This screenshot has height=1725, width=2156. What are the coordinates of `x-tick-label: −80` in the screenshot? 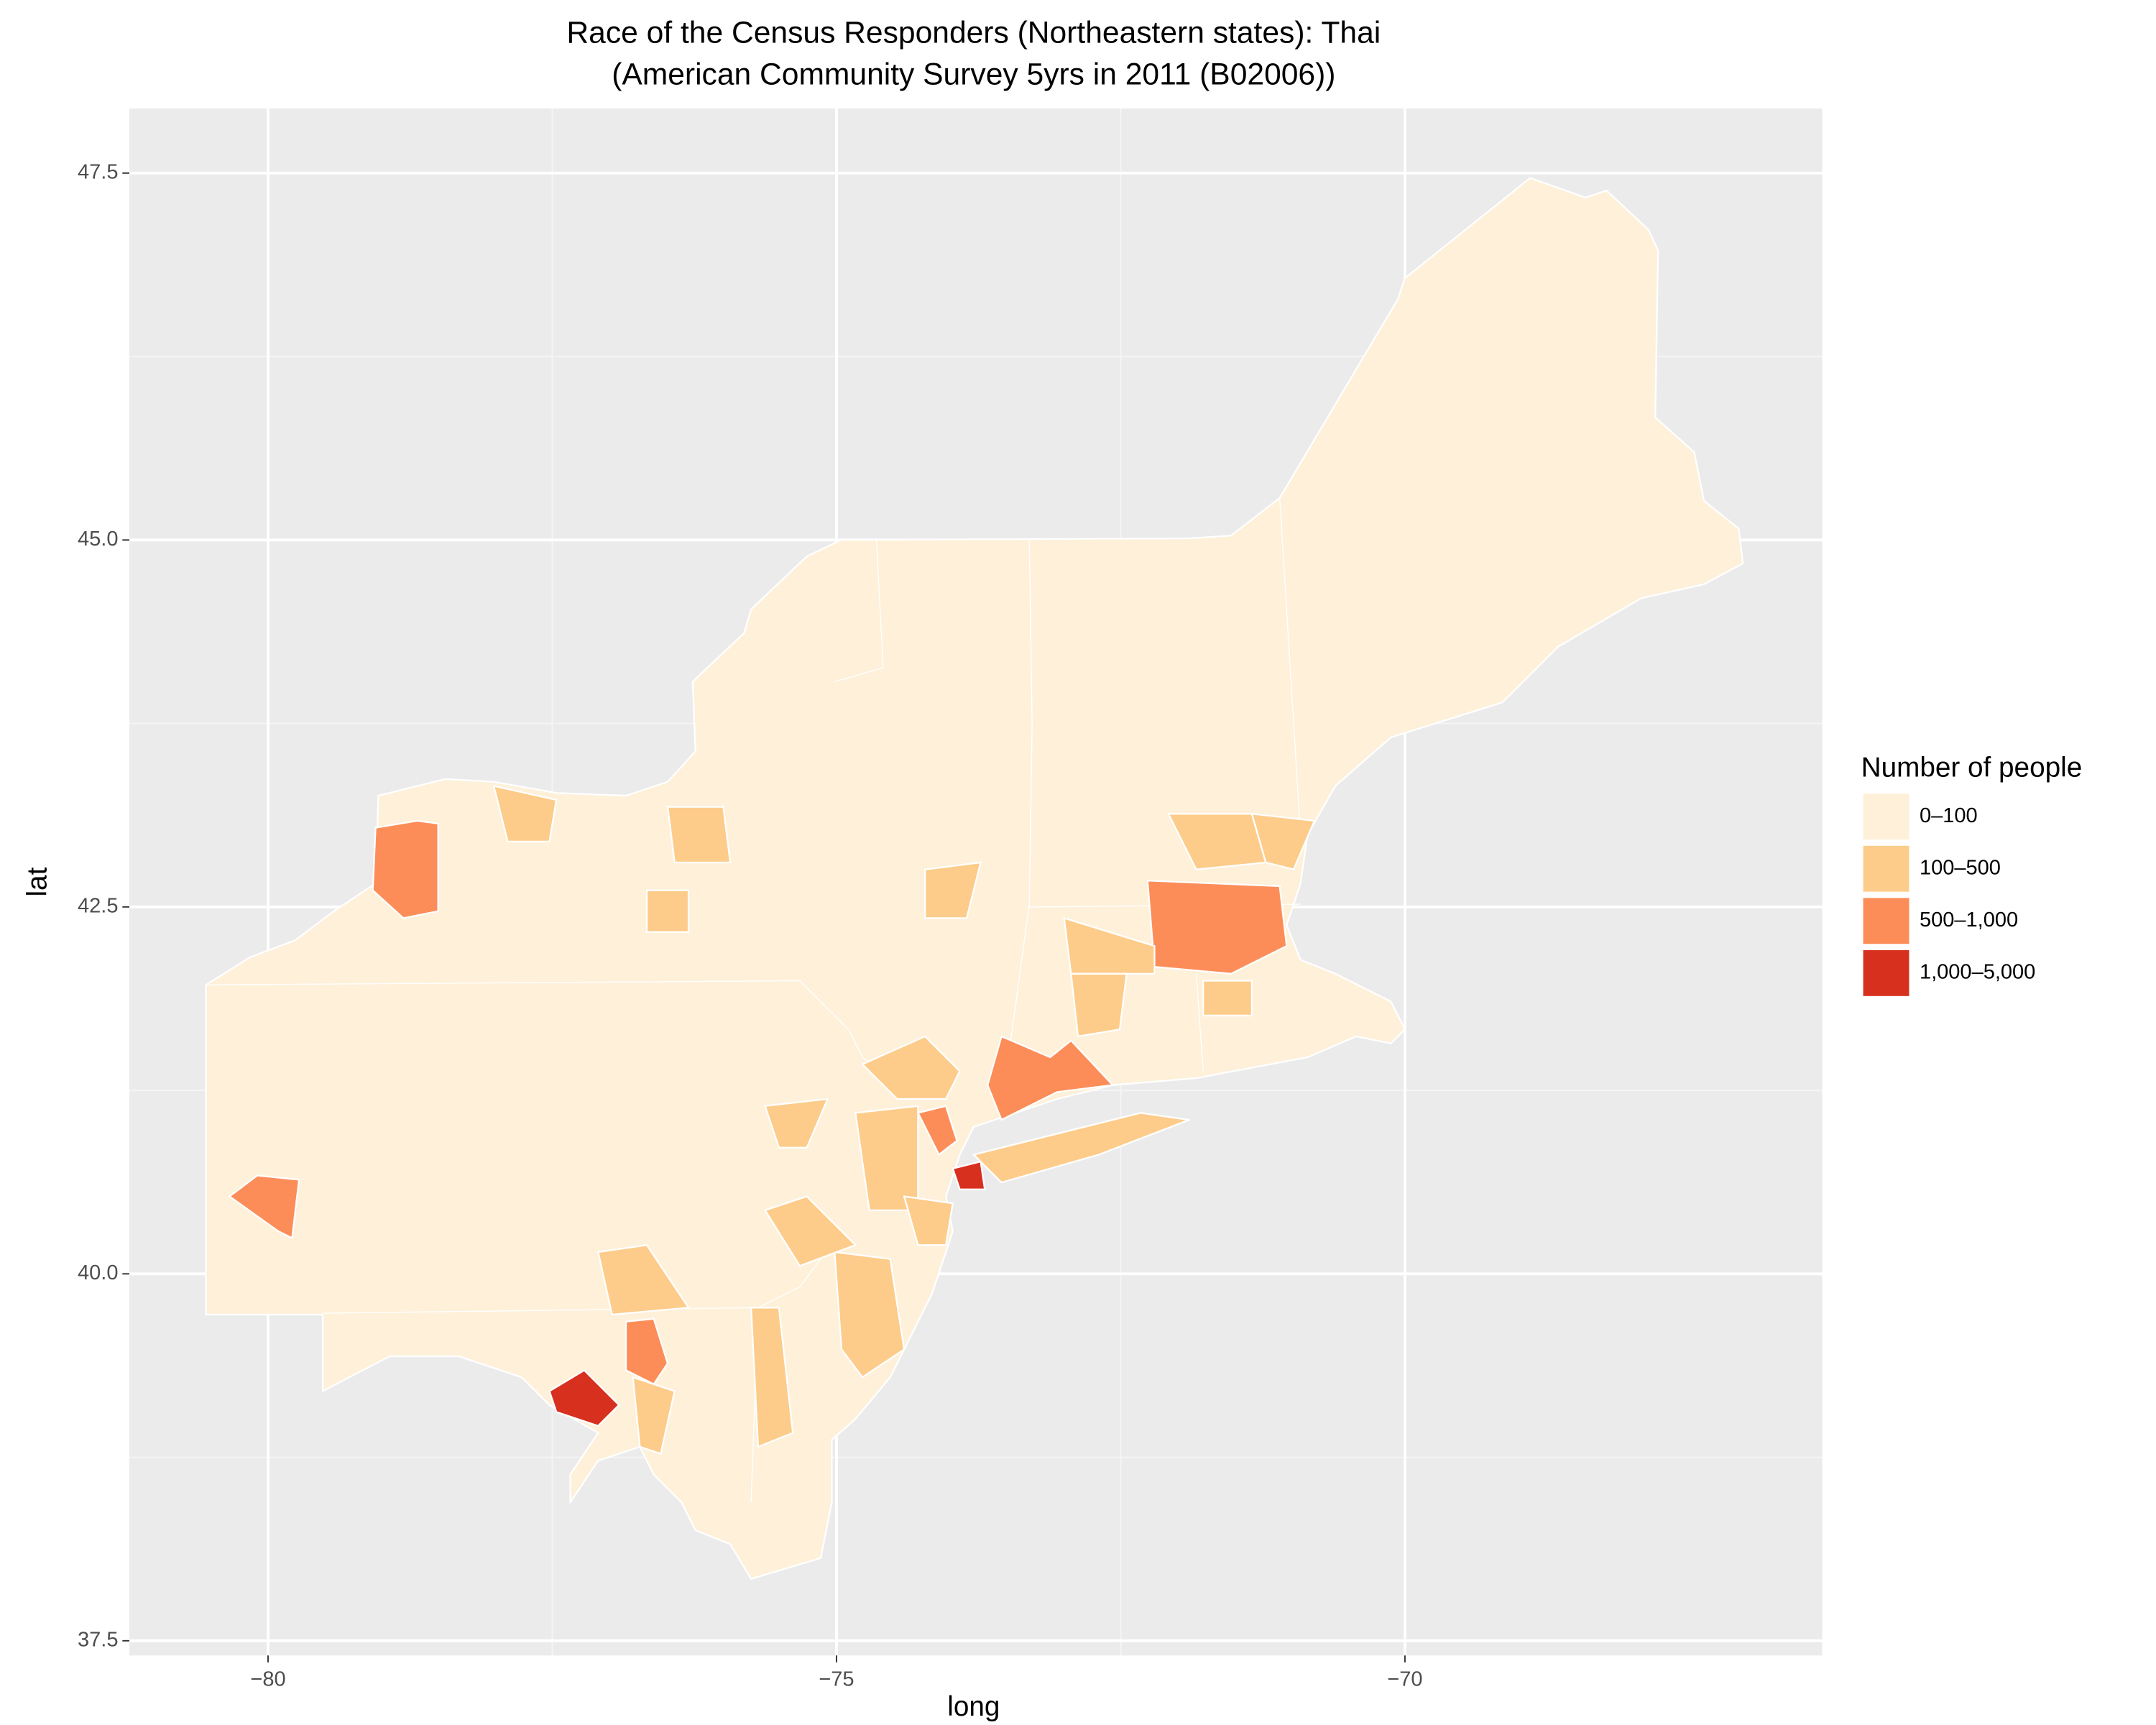 It's located at (267, 1679).